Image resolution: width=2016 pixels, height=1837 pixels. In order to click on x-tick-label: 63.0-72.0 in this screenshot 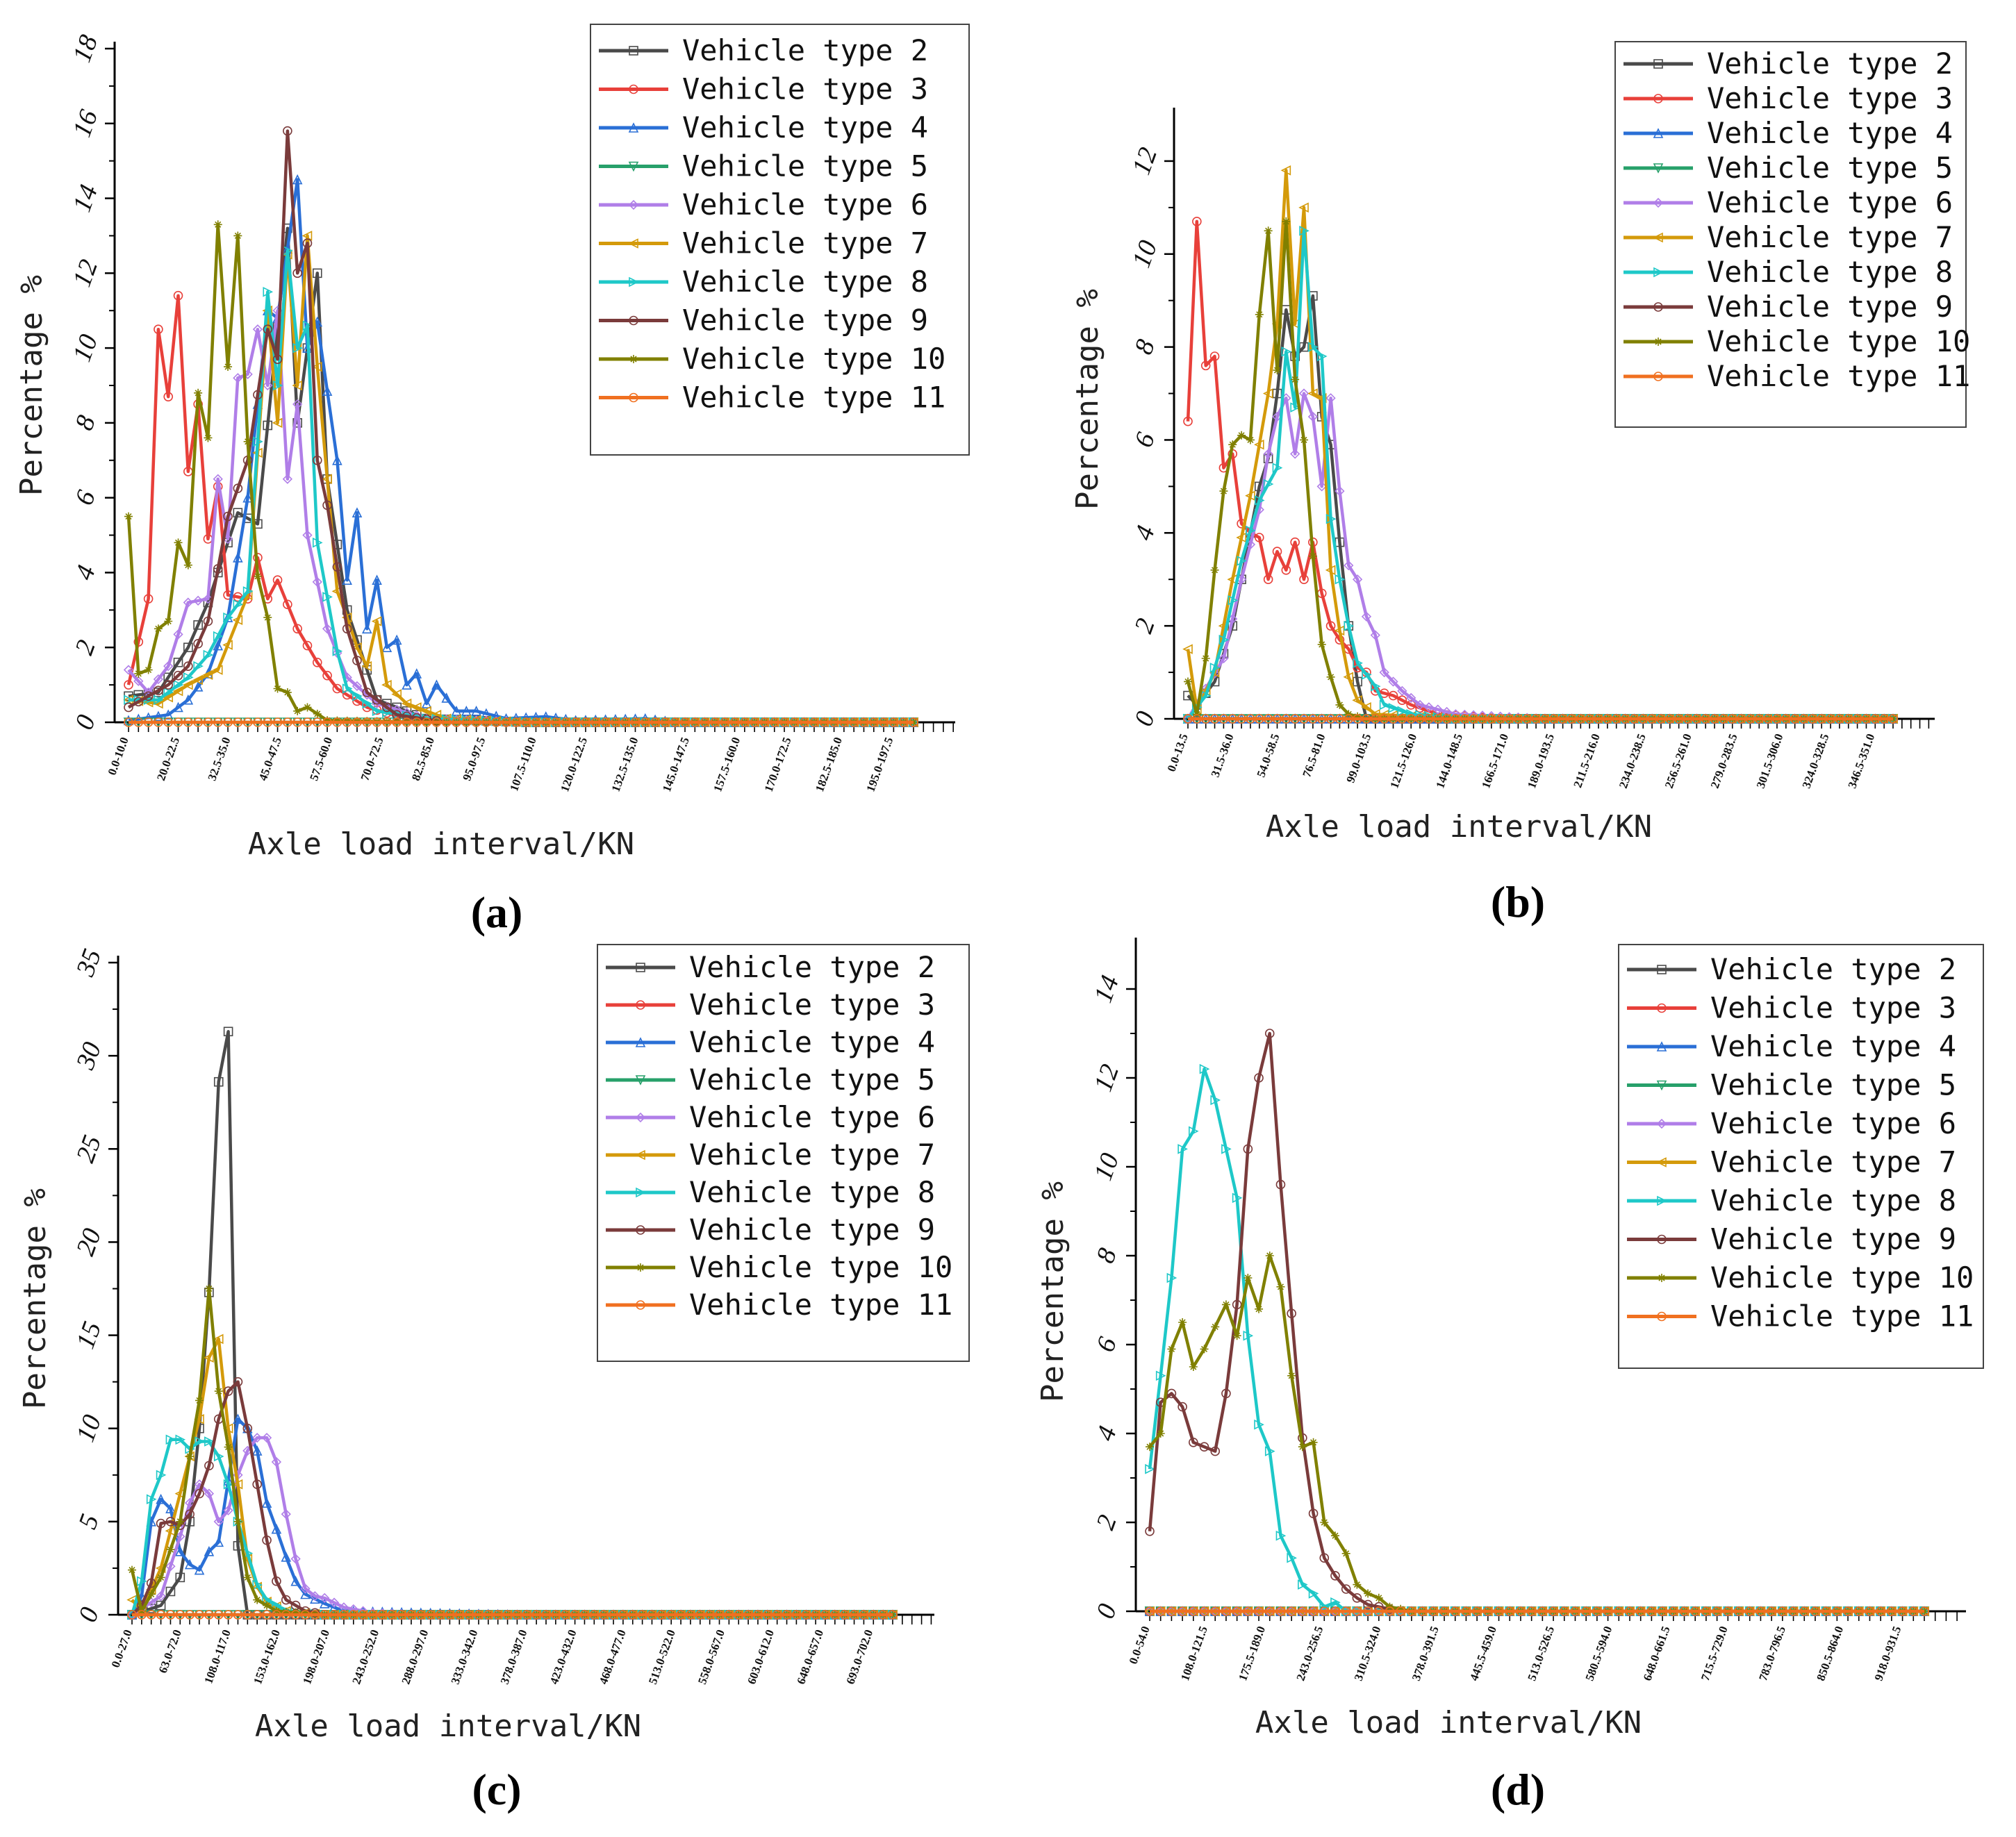, I will do `click(170, 1651)`.